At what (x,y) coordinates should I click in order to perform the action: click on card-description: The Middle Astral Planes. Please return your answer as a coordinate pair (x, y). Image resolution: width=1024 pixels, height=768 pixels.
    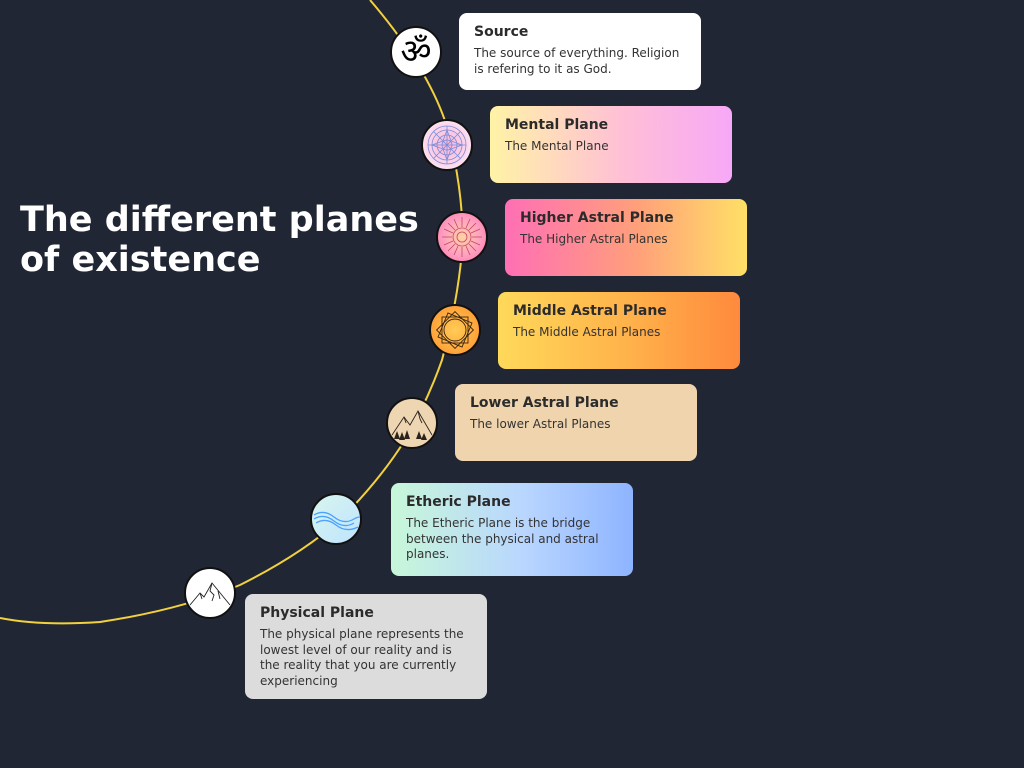
    Looking at the image, I should click on (587, 332).